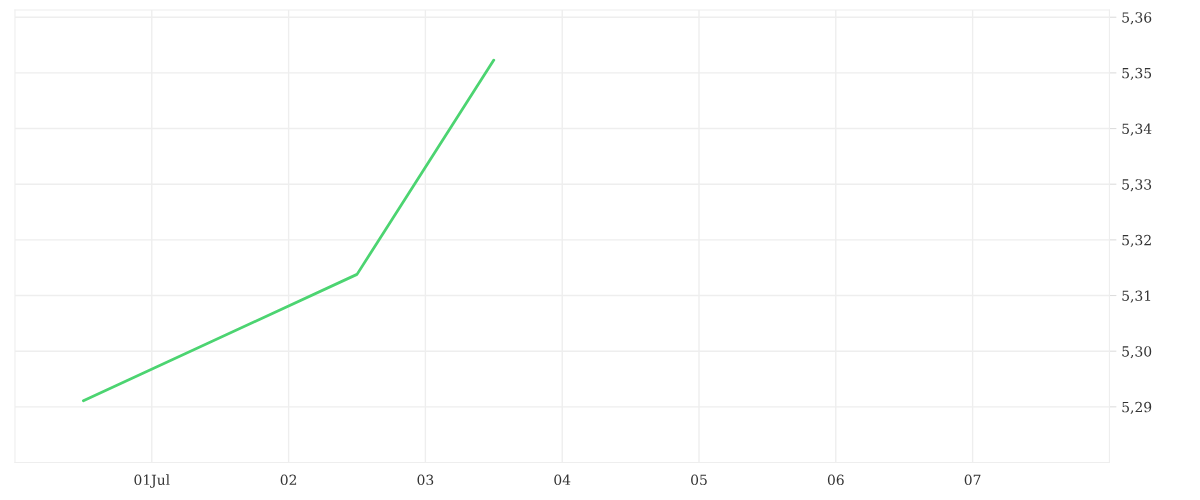  Describe the element at coordinates (1137, 18) in the screenshot. I see `y-tick-label: 5,36` at that location.